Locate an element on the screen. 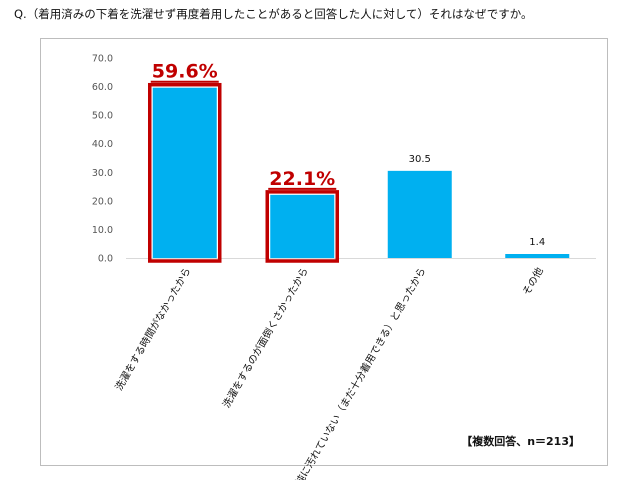 The image size is (640, 480). y-tick-label: 70.0 is located at coordinates (102, 59).